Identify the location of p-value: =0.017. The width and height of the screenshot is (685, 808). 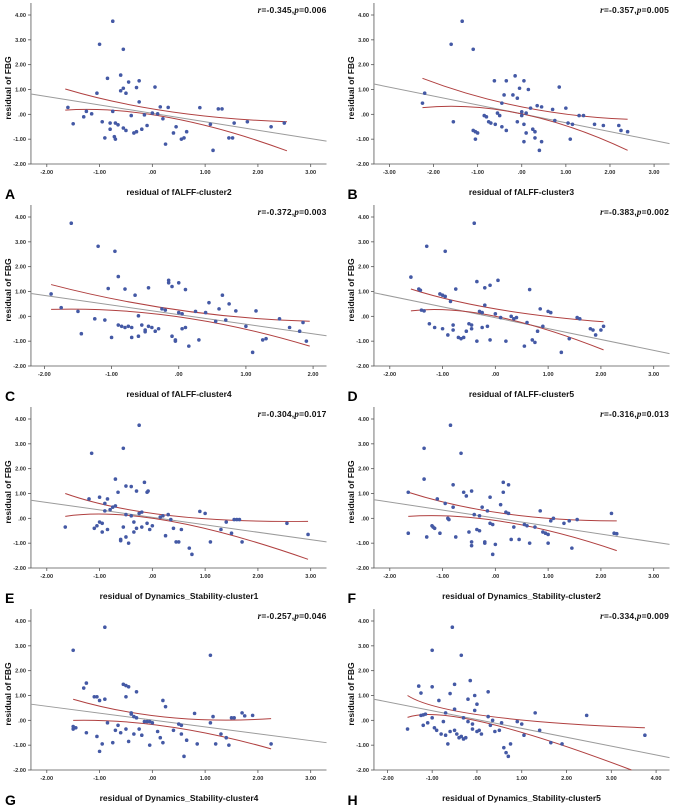
(313, 414).